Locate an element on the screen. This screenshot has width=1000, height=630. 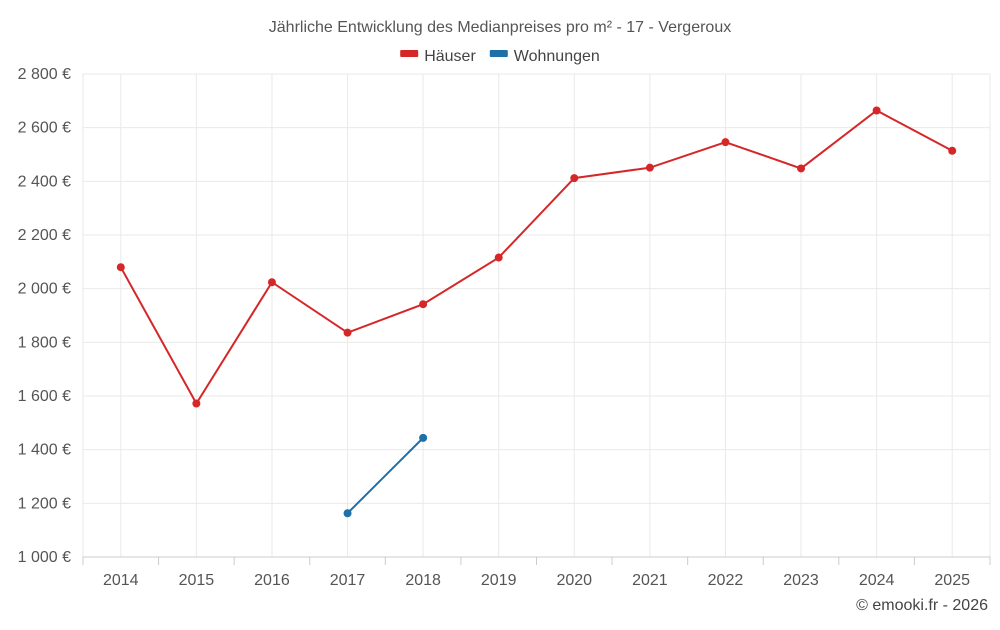
x-tick-label: 2019 is located at coordinates (499, 580).